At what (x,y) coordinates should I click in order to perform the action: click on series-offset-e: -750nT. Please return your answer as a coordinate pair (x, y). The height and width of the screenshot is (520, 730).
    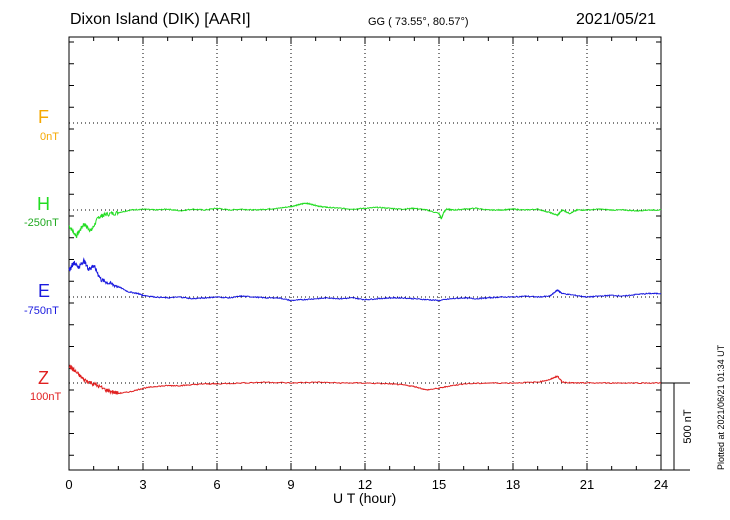
    Looking at the image, I should click on (41, 311).